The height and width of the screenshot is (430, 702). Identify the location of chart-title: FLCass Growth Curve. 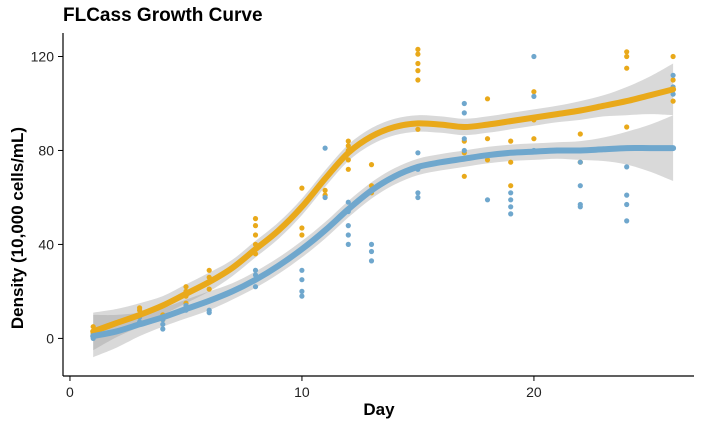
(163, 15).